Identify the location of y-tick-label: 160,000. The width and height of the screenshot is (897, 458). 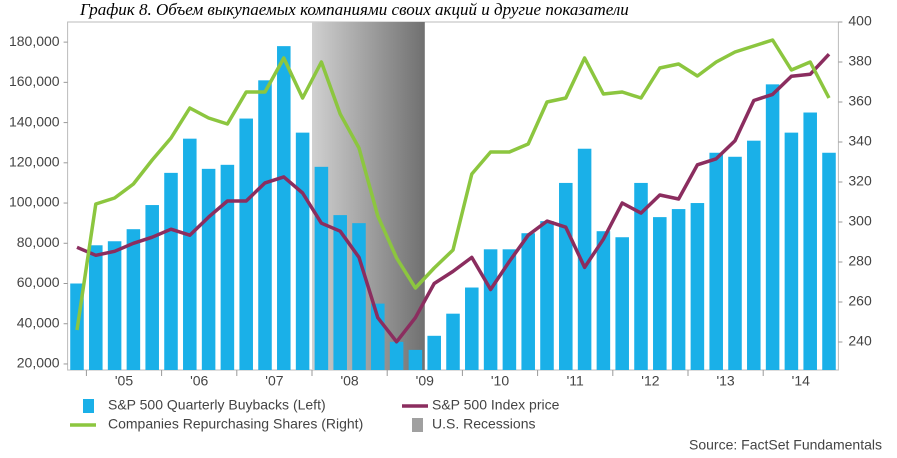
(34, 81).